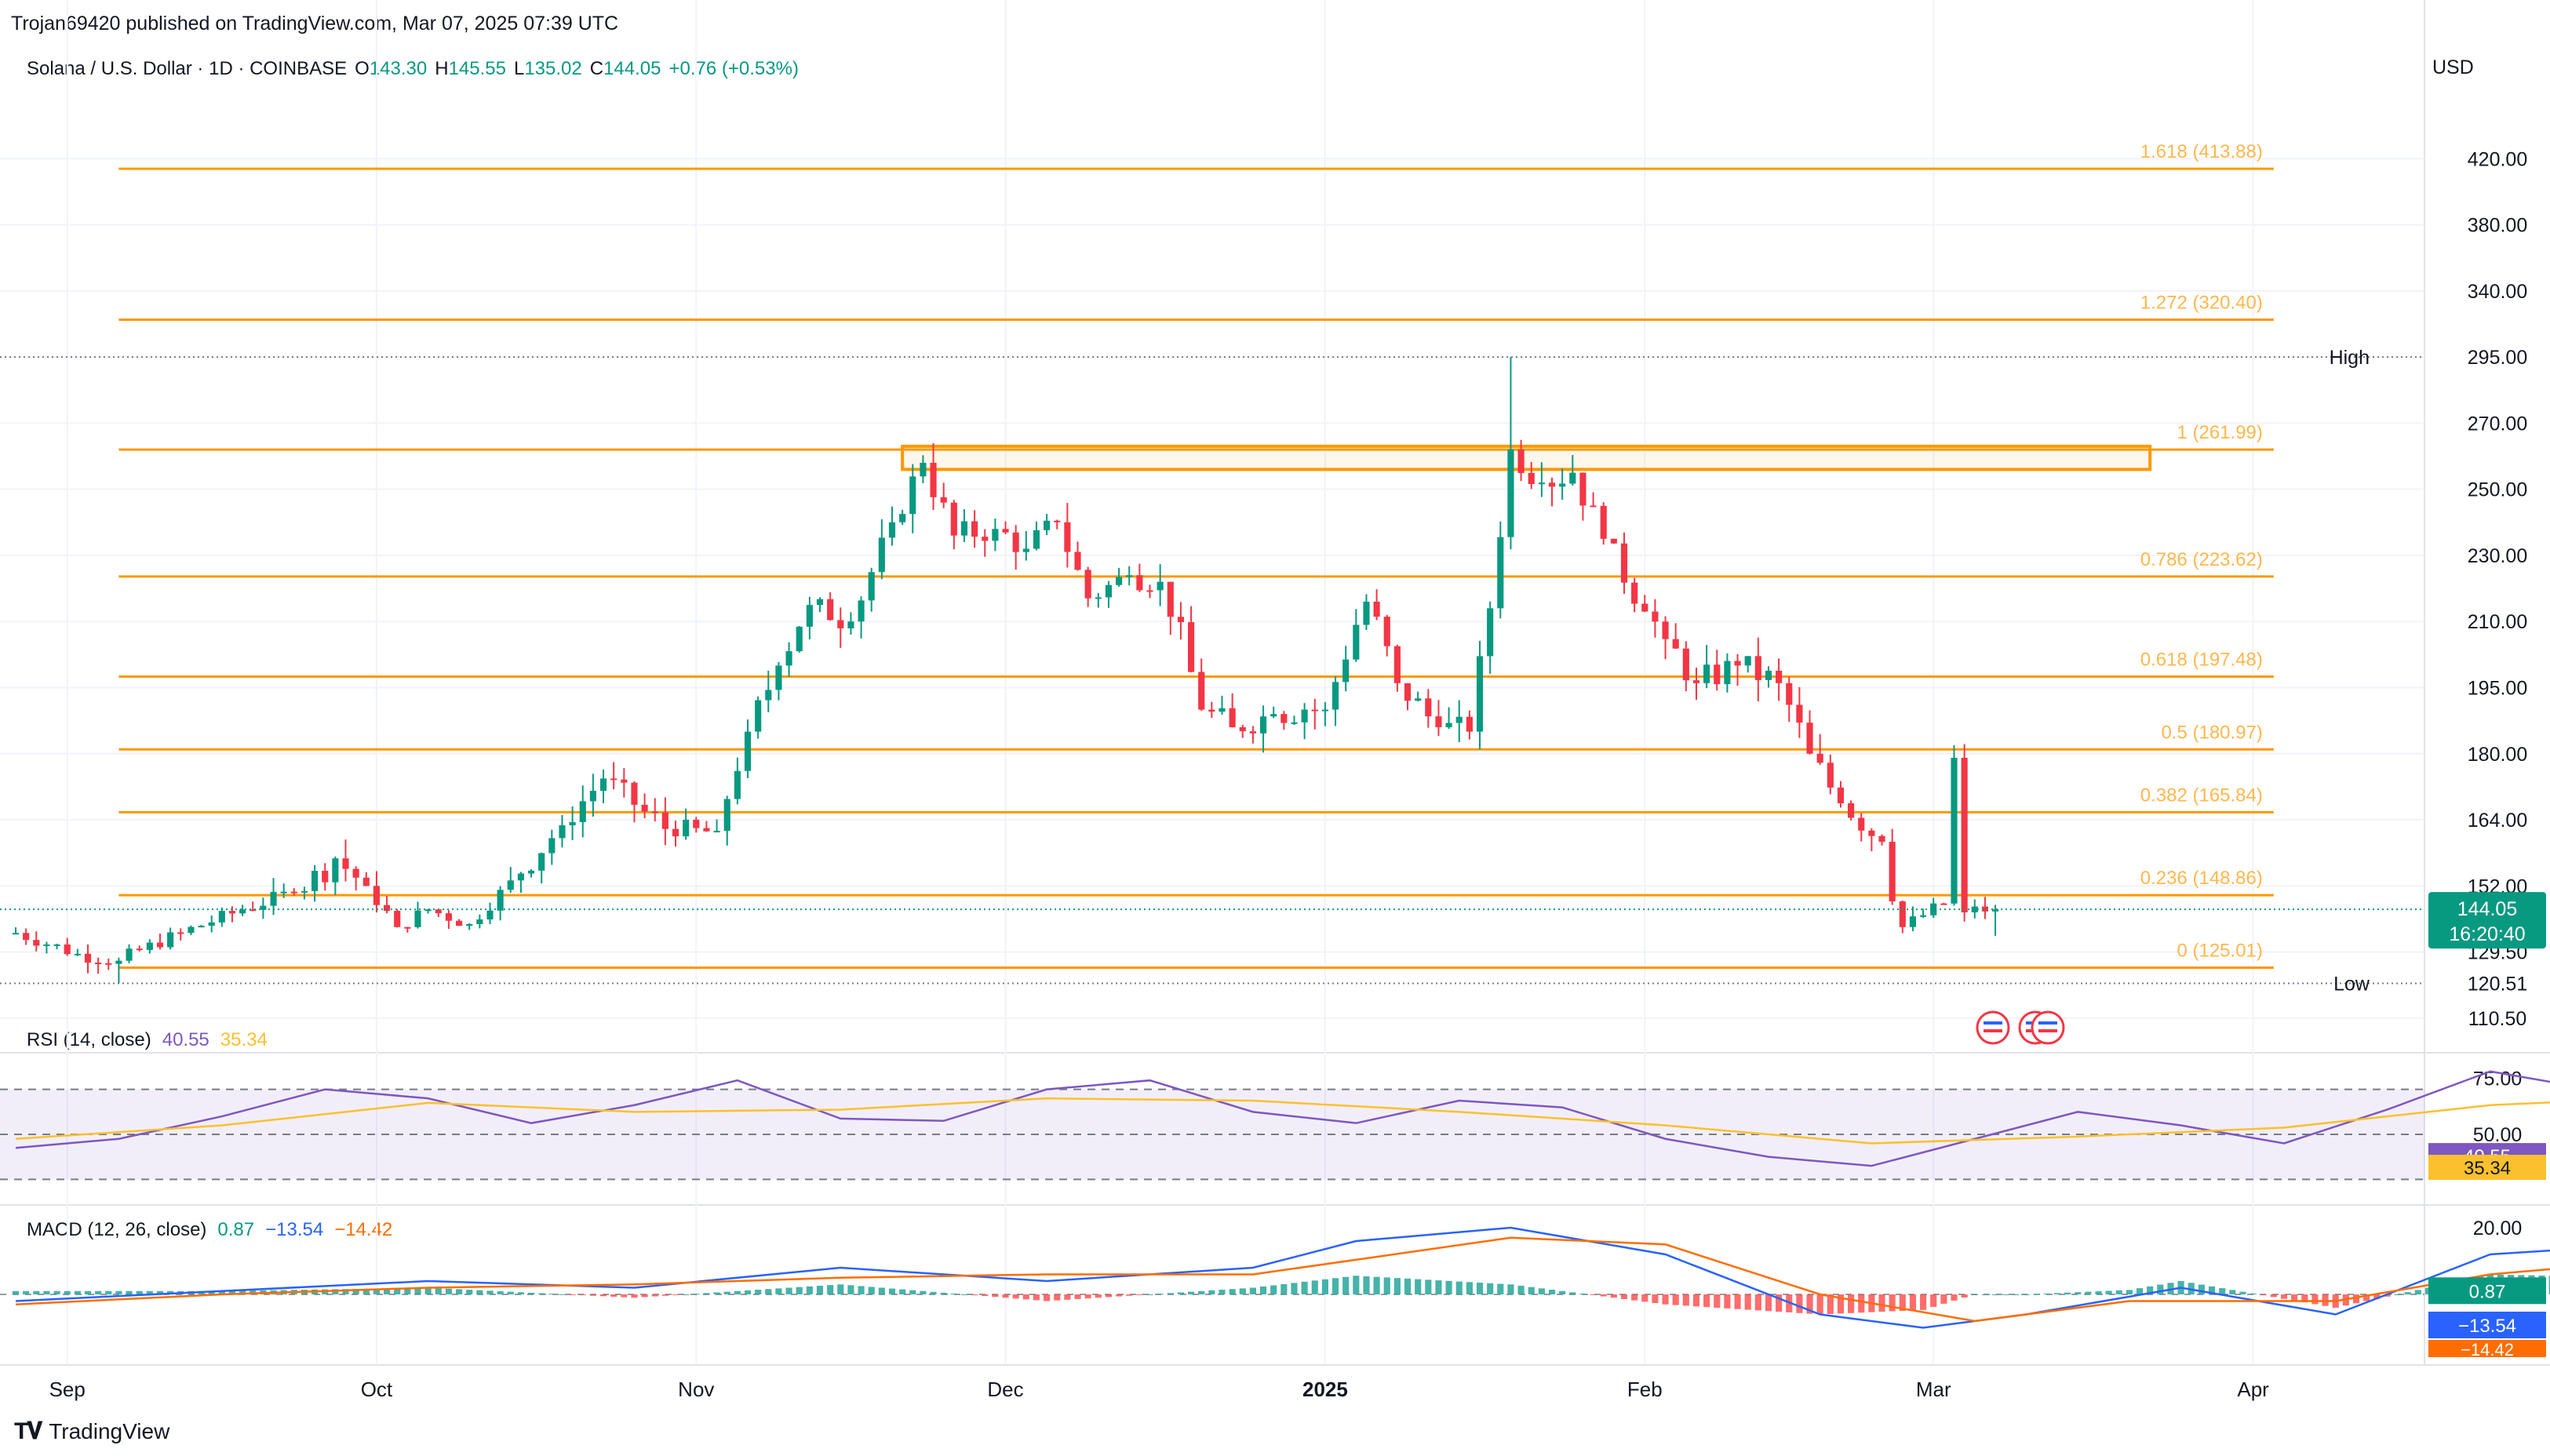  What do you see at coordinates (117, 1229) in the screenshot?
I see `macd-title: MACD (12, 26, close)` at bounding box center [117, 1229].